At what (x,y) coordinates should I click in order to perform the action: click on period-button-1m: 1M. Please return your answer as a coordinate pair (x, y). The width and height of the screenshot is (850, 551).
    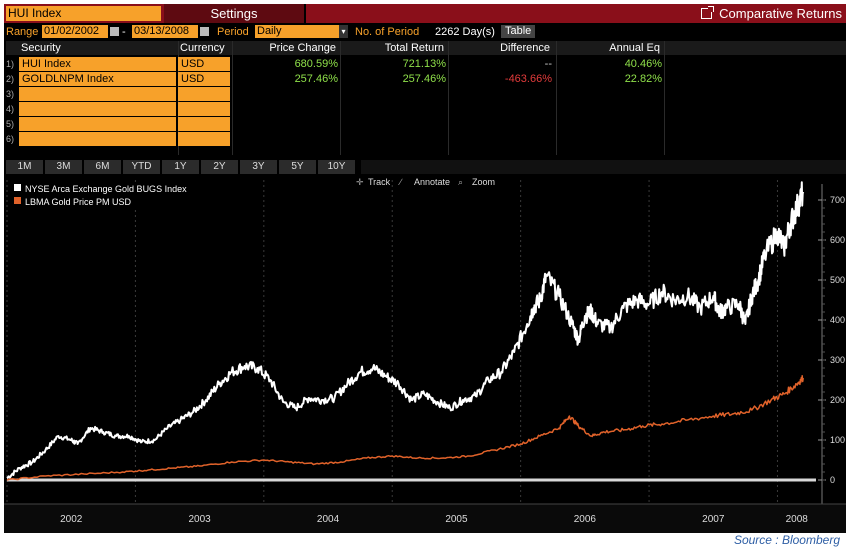
    Looking at the image, I should click on (24, 167).